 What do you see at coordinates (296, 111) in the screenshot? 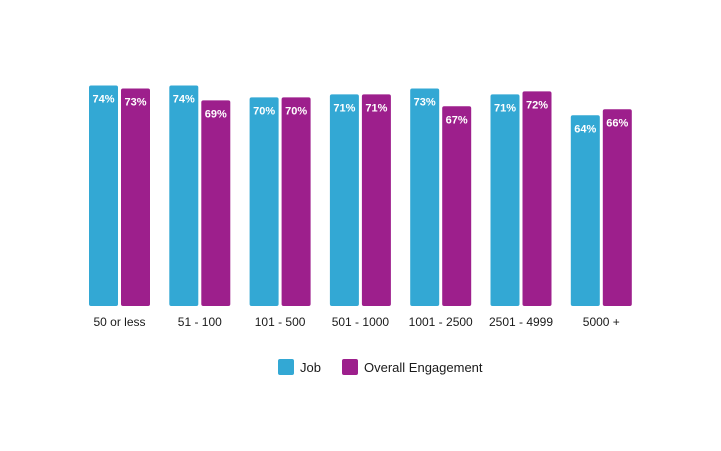
I see `data-label-overall-engagement-101-500: 70%` at bounding box center [296, 111].